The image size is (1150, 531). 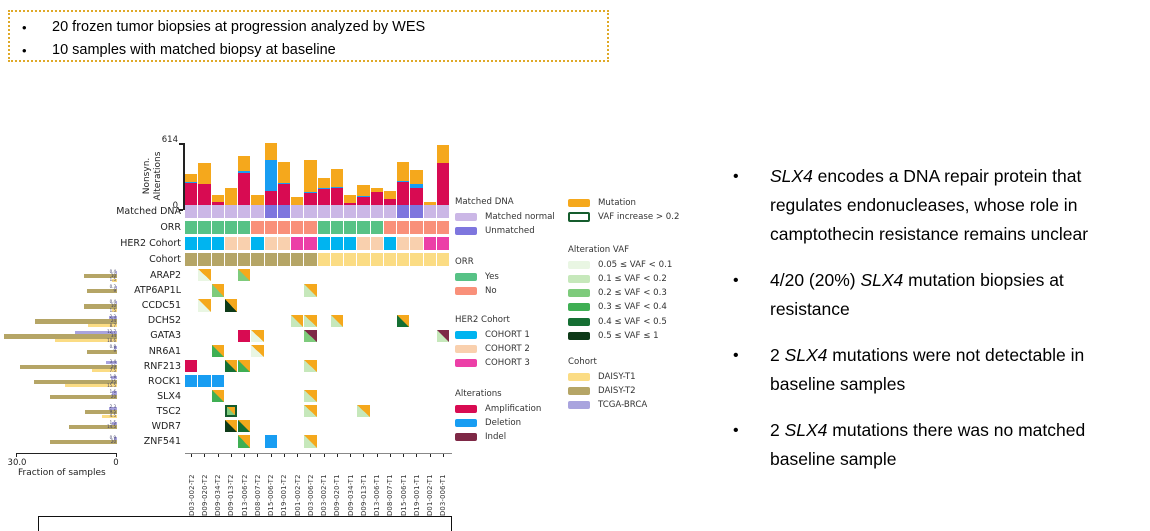 What do you see at coordinates (164, 381) in the screenshot?
I see `gene-row-label: ROCK1` at bounding box center [164, 381].